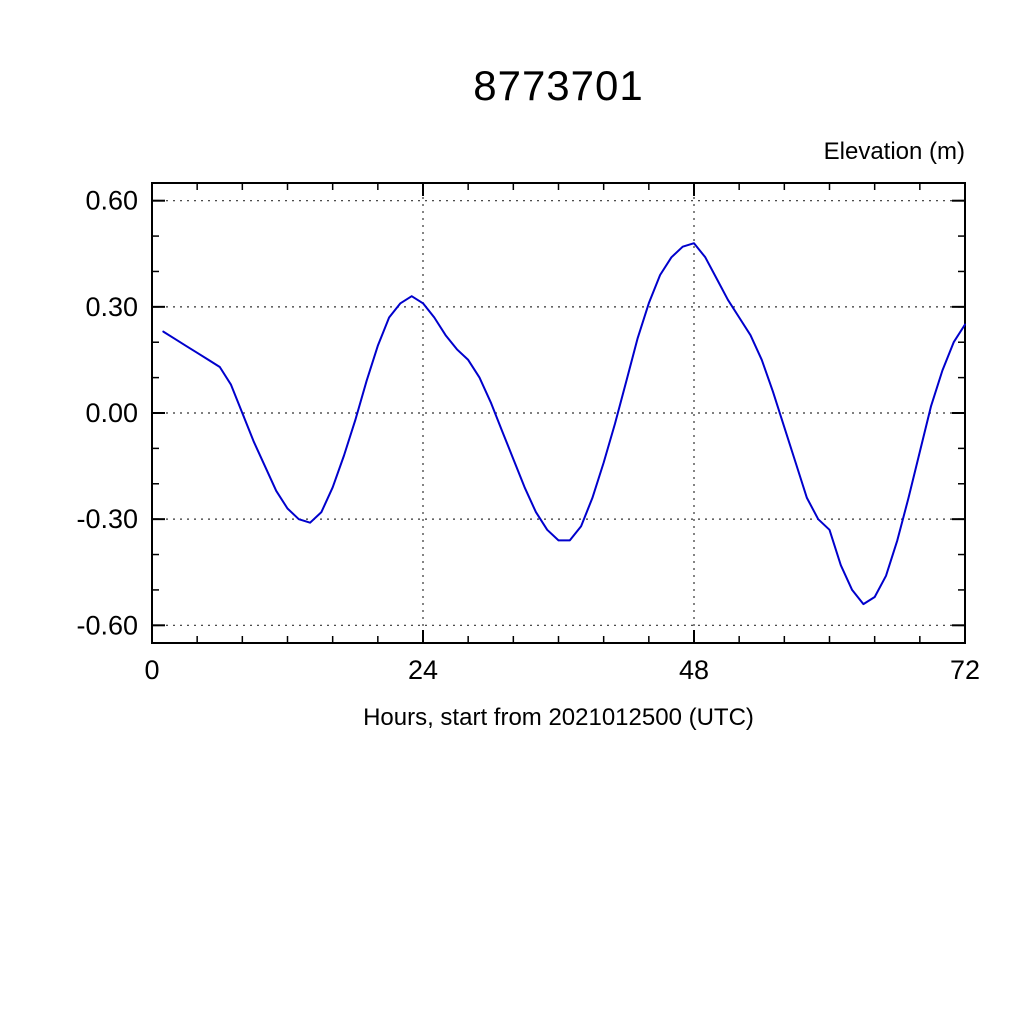  What do you see at coordinates (111, 413) in the screenshot?
I see `svg-text: 0.00` at bounding box center [111, 413].